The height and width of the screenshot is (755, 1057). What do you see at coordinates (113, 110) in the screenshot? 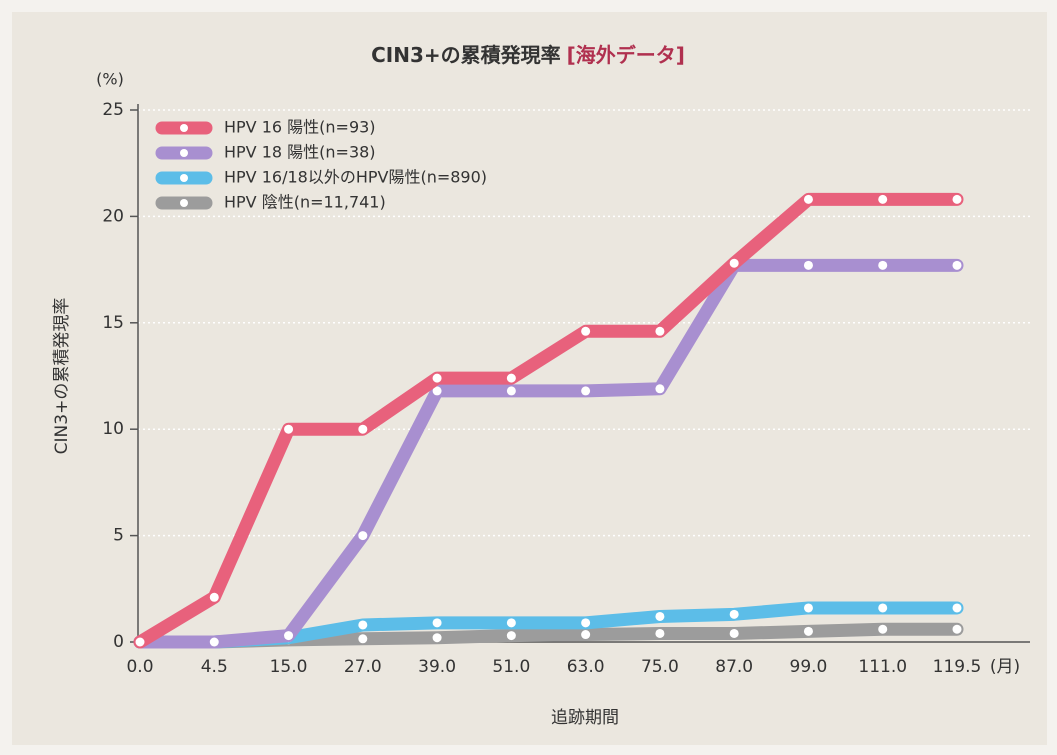
I see `y-tick-label: 25` at bounding box center [113, 110].